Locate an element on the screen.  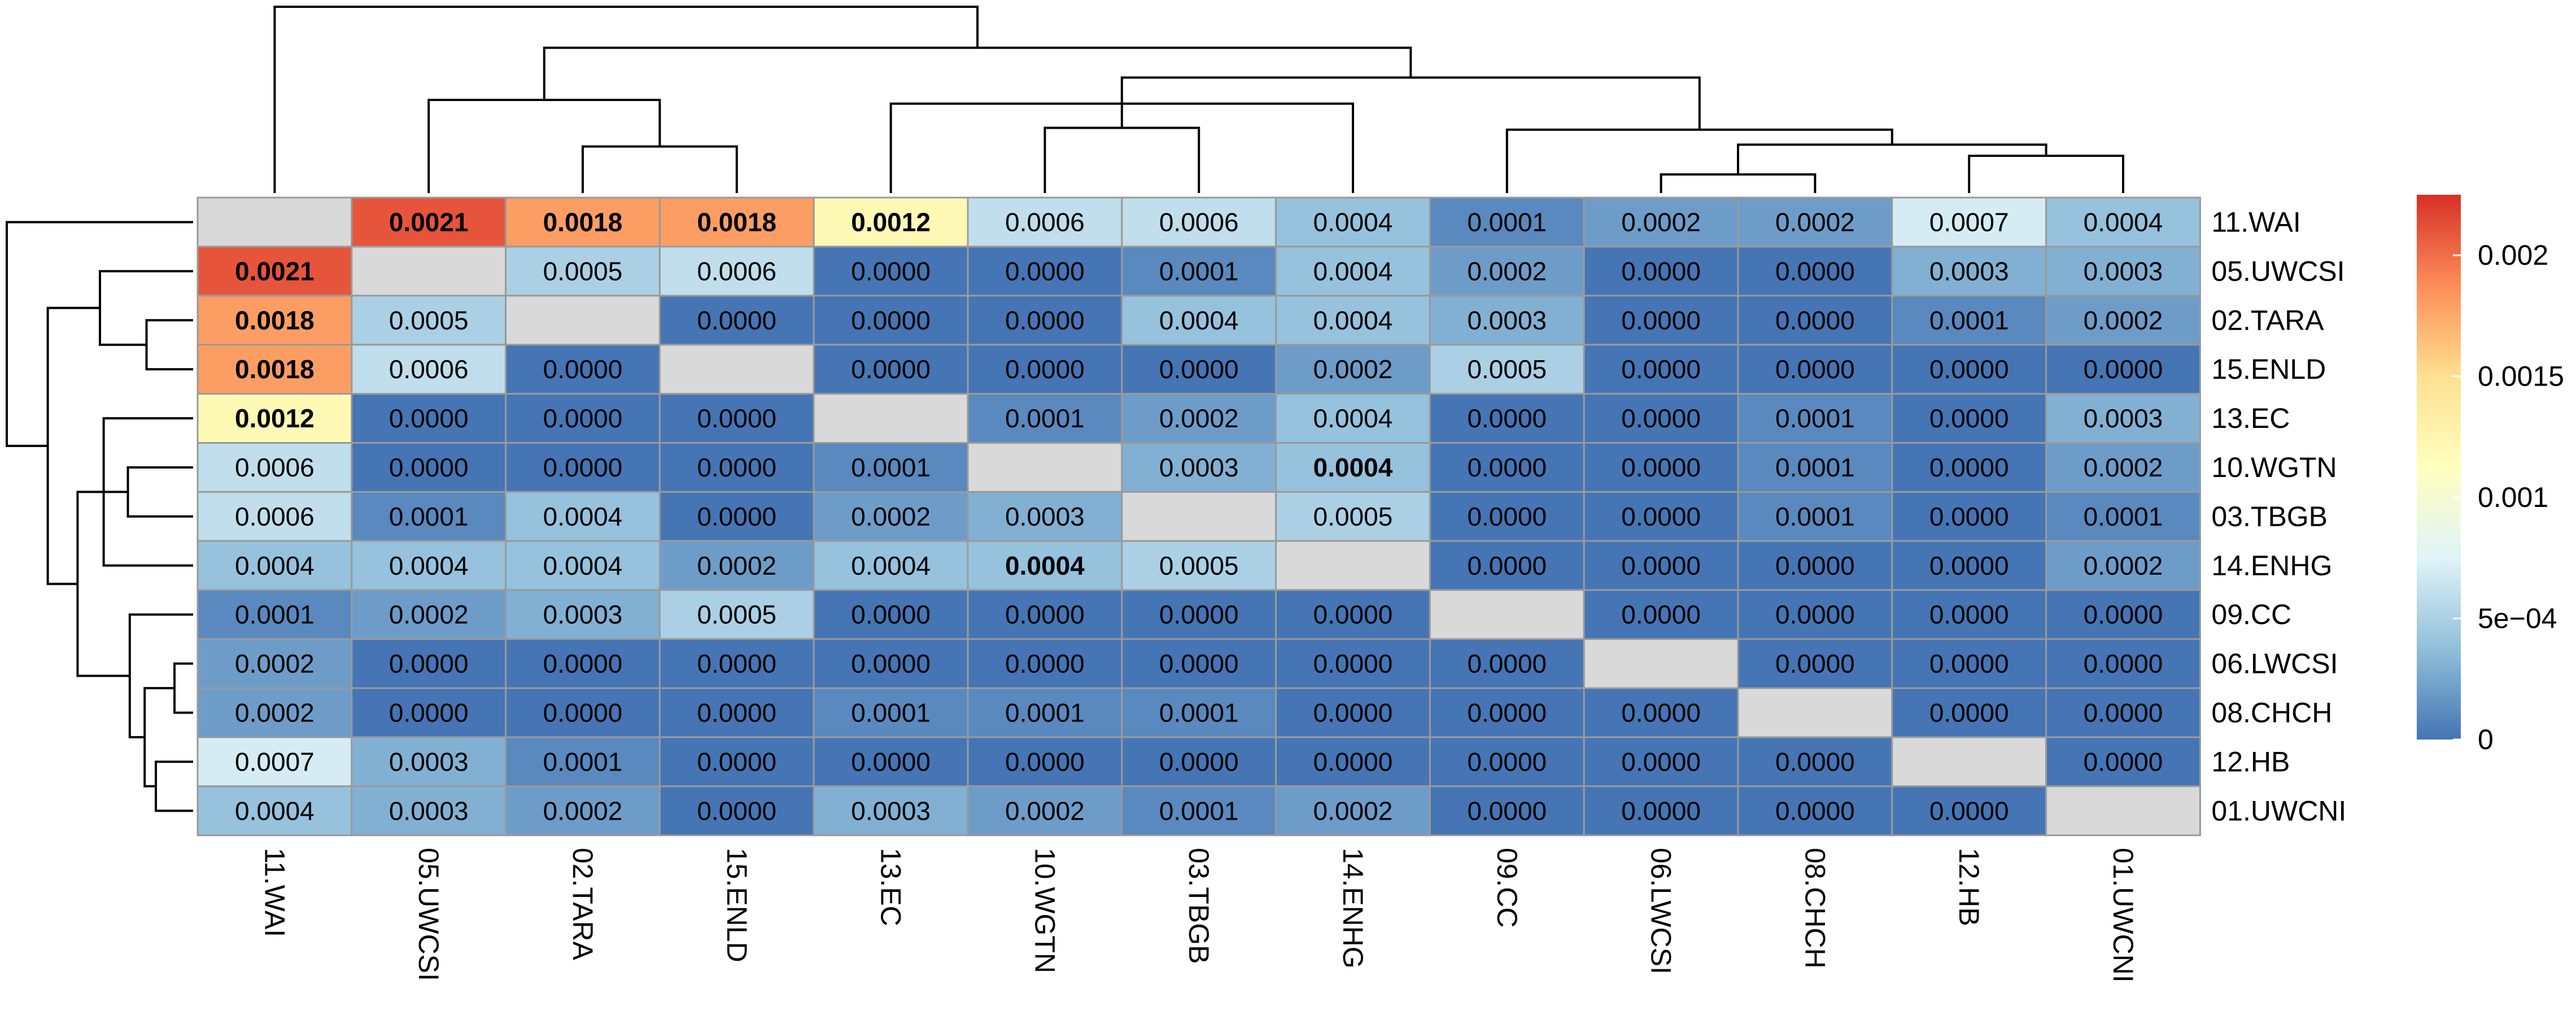
row-label: 15.ENLD is located at coordinates (2268, 369).